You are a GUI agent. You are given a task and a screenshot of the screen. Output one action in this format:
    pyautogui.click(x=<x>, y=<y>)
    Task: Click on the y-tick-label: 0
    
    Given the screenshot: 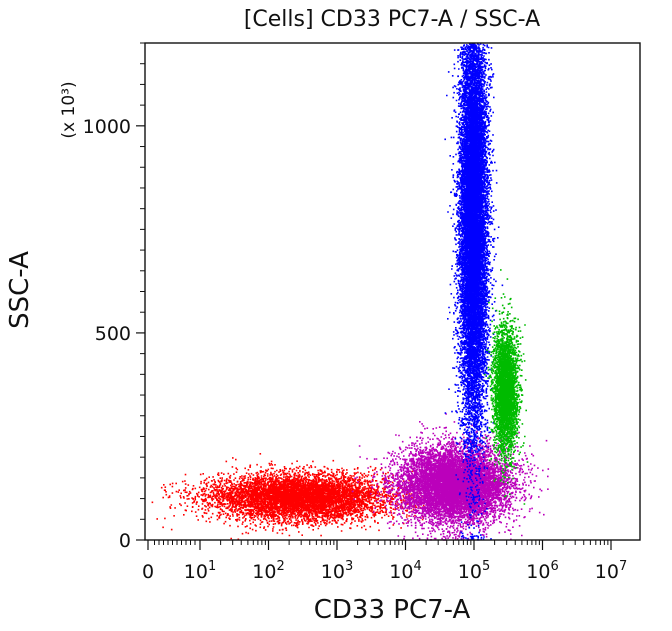 What is the action you would take?
    pyautogui.click(x=125, y=541)
    